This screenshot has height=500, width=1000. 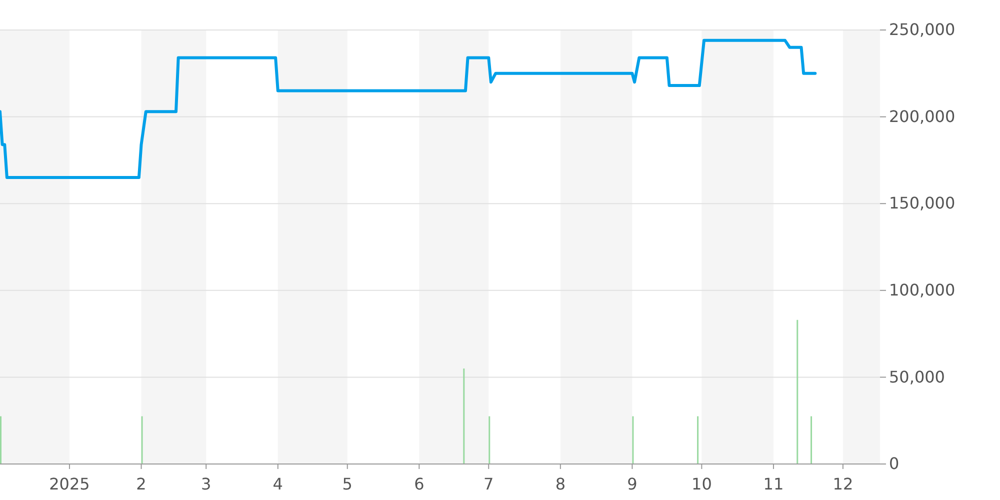 I want to click on x-tick-label: 2025, so click(x=69, y=484).